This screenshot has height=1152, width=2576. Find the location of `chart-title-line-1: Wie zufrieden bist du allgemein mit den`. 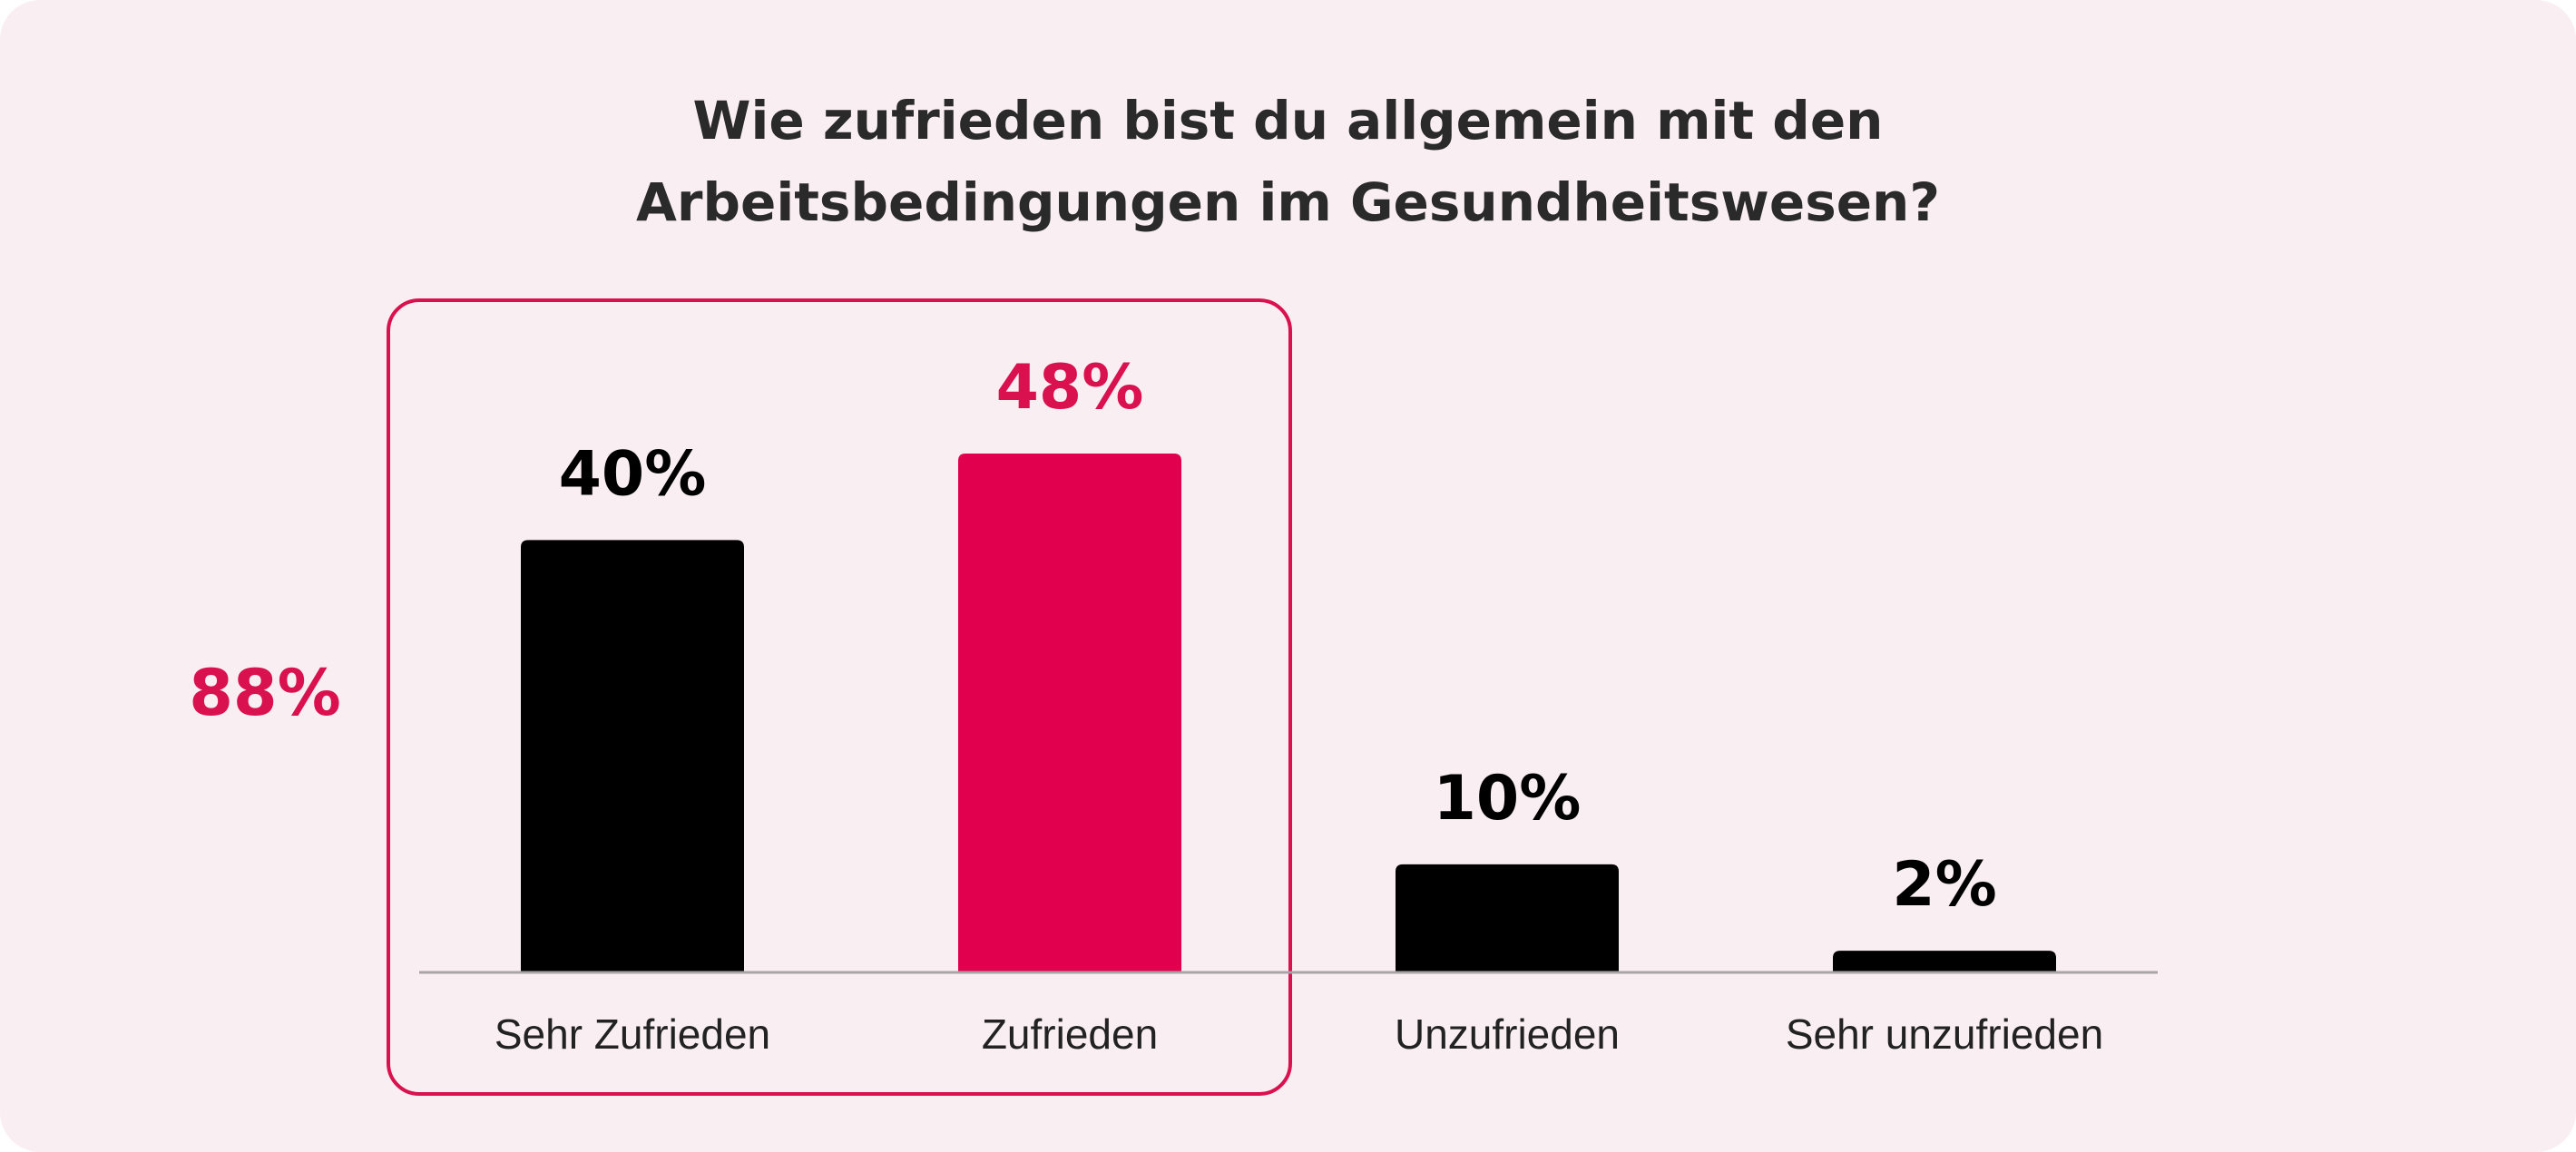

chart-title-line-1: Wie zufrieden bist du allgemein mit den is located at coordinates (1288, 121).